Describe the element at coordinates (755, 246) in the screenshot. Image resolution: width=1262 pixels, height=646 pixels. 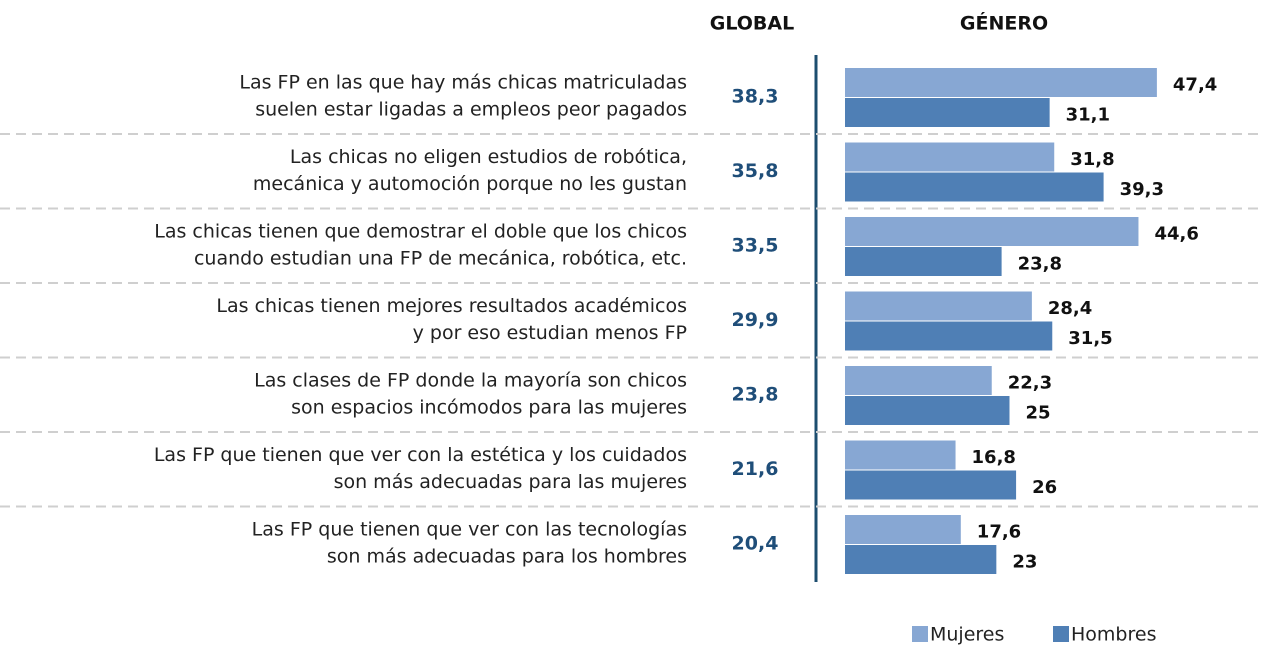
I see `global-value: 33,5` at that location.